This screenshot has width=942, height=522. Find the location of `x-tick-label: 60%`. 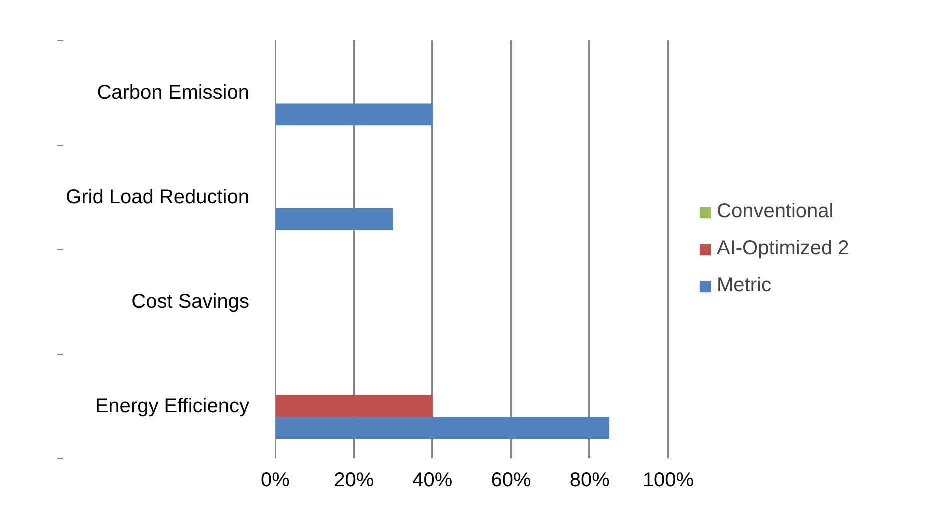

x-tick-label: 60% is located at coordinates (511, 481).